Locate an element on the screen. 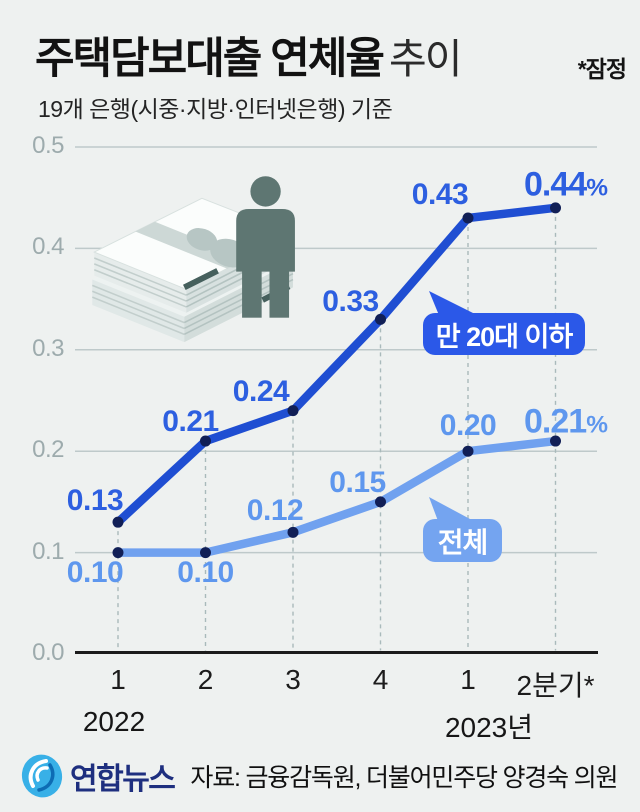 The height and width of the screenshot is (812, 640). money-stack-person-illustration is located at coordinates (194, 259).